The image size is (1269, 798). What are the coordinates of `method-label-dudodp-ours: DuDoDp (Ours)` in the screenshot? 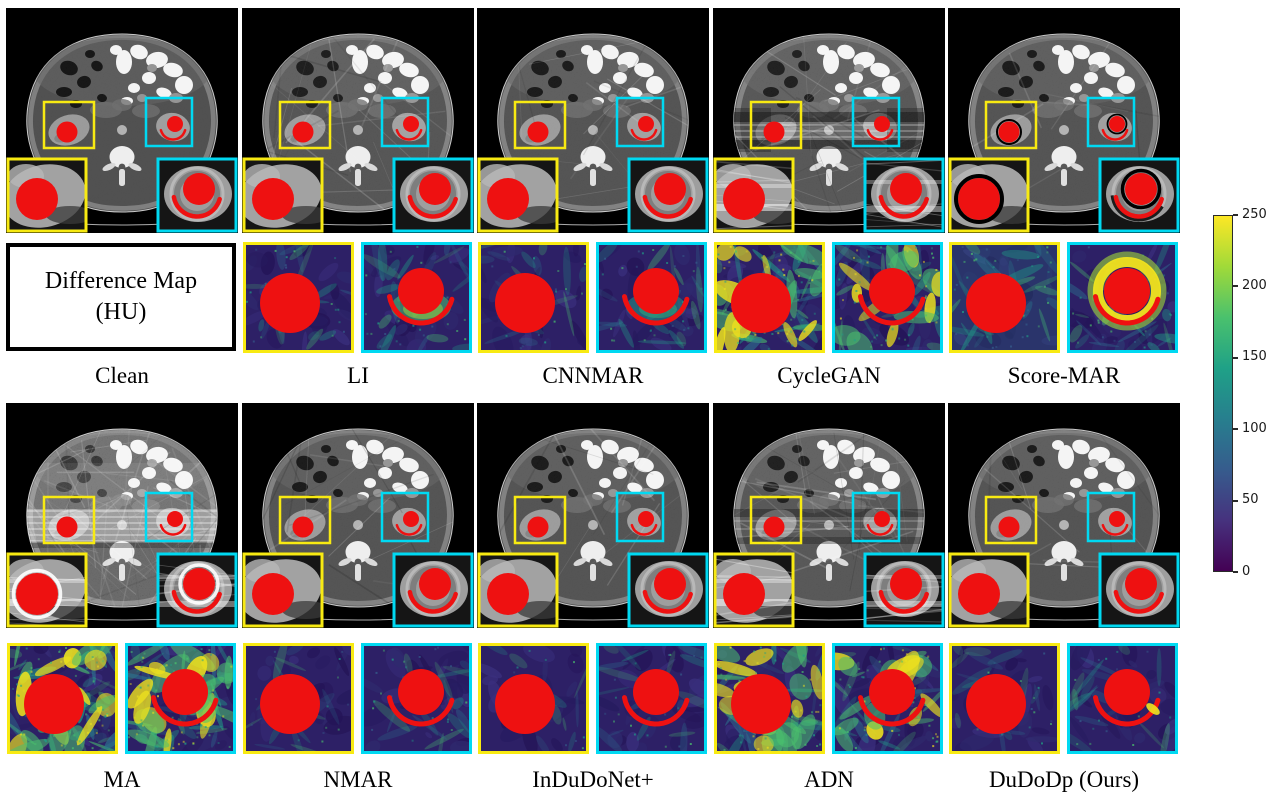 It's located at (1064, 779).